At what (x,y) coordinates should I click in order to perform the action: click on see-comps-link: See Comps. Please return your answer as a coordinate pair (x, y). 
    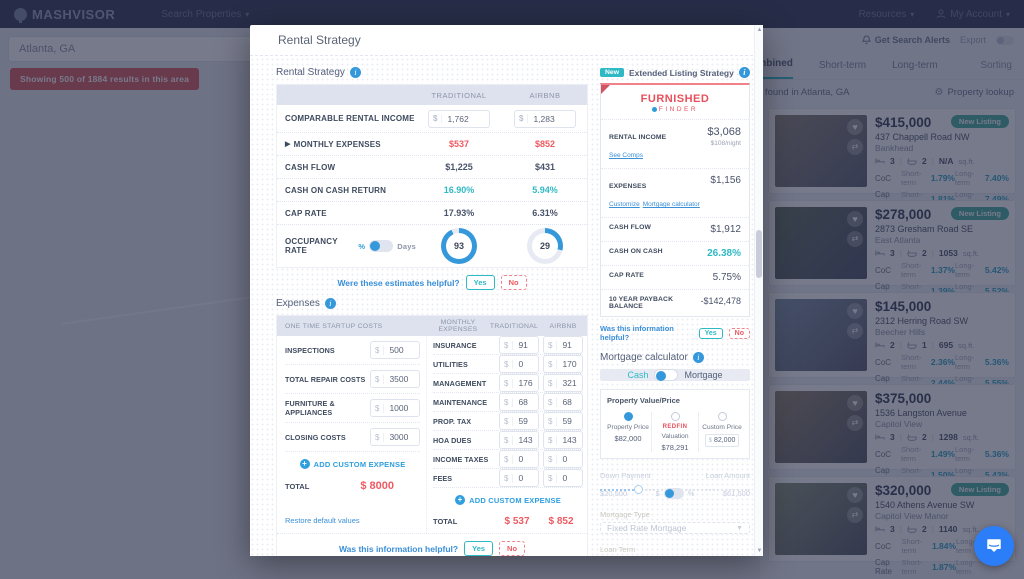
    Looking at the image, I should click on (626, 155).